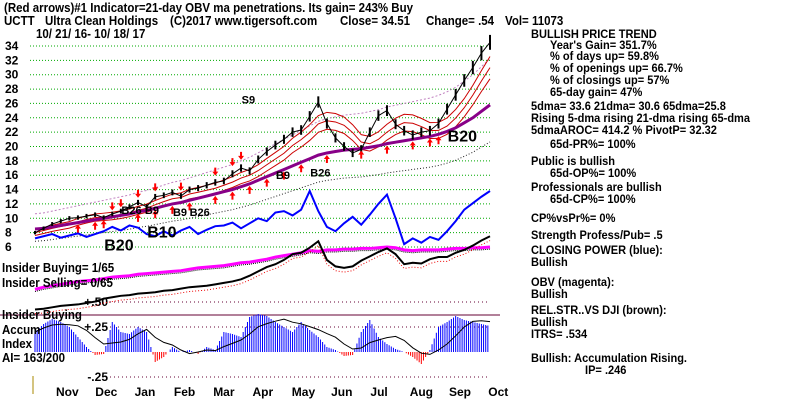 The width and height of the screenshot is (800, 403). I want to click on insider-buying-label: Insider Buying, so click(42, 315).